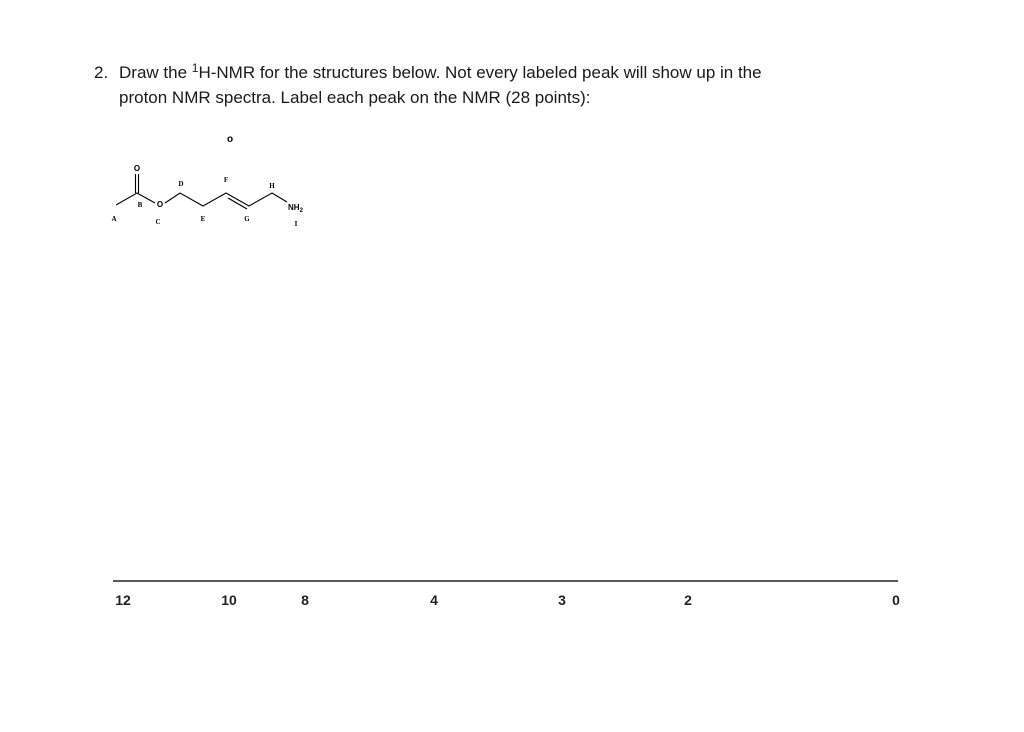  What do you see at coordinates (302, 211) in the screenshot?
I see `subscript: 2` at bounding box center [302, 211].